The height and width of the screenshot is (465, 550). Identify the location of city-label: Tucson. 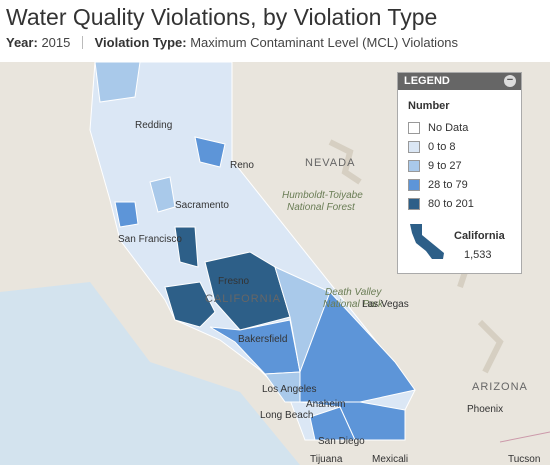
(524, 459).